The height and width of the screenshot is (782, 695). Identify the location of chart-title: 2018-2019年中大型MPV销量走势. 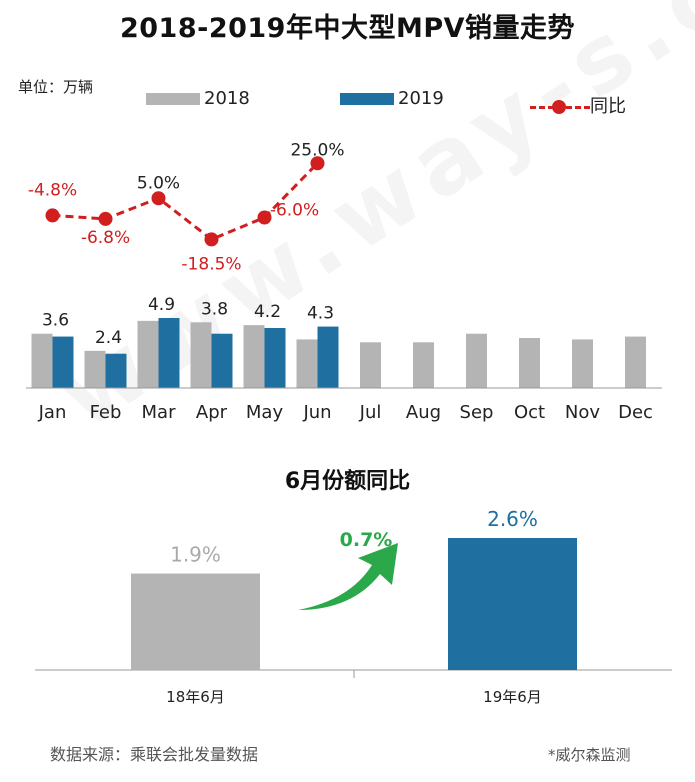
(347, 28).